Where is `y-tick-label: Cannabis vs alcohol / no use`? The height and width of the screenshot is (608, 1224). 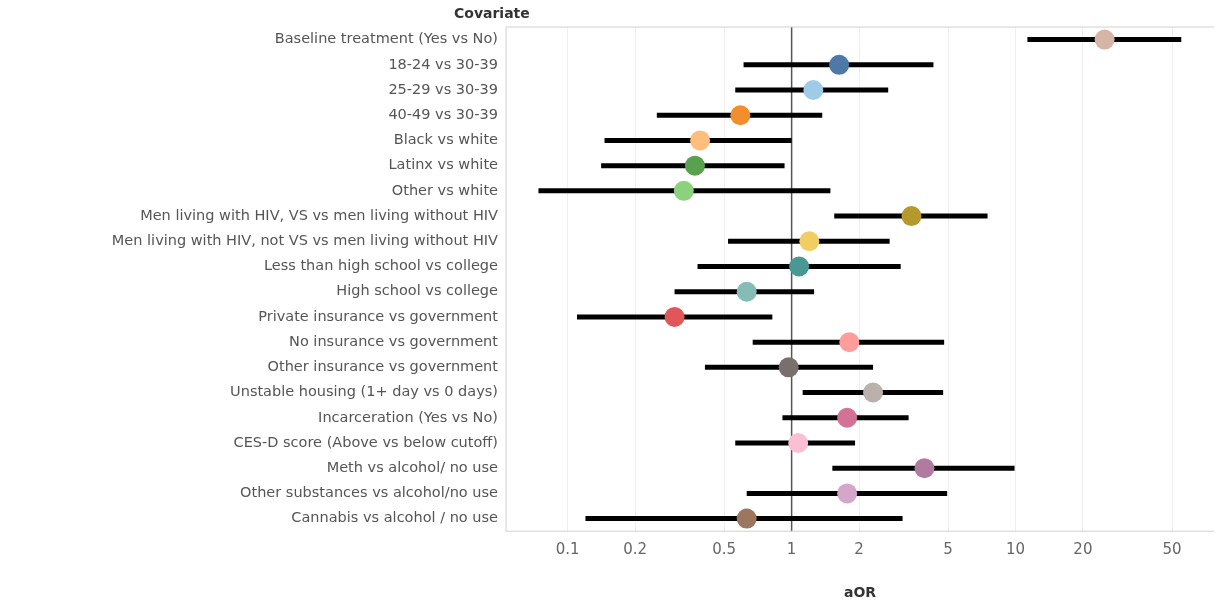
y-tick-label: Cannabis vs alcohol / no use is located at coordinates (395, 517).